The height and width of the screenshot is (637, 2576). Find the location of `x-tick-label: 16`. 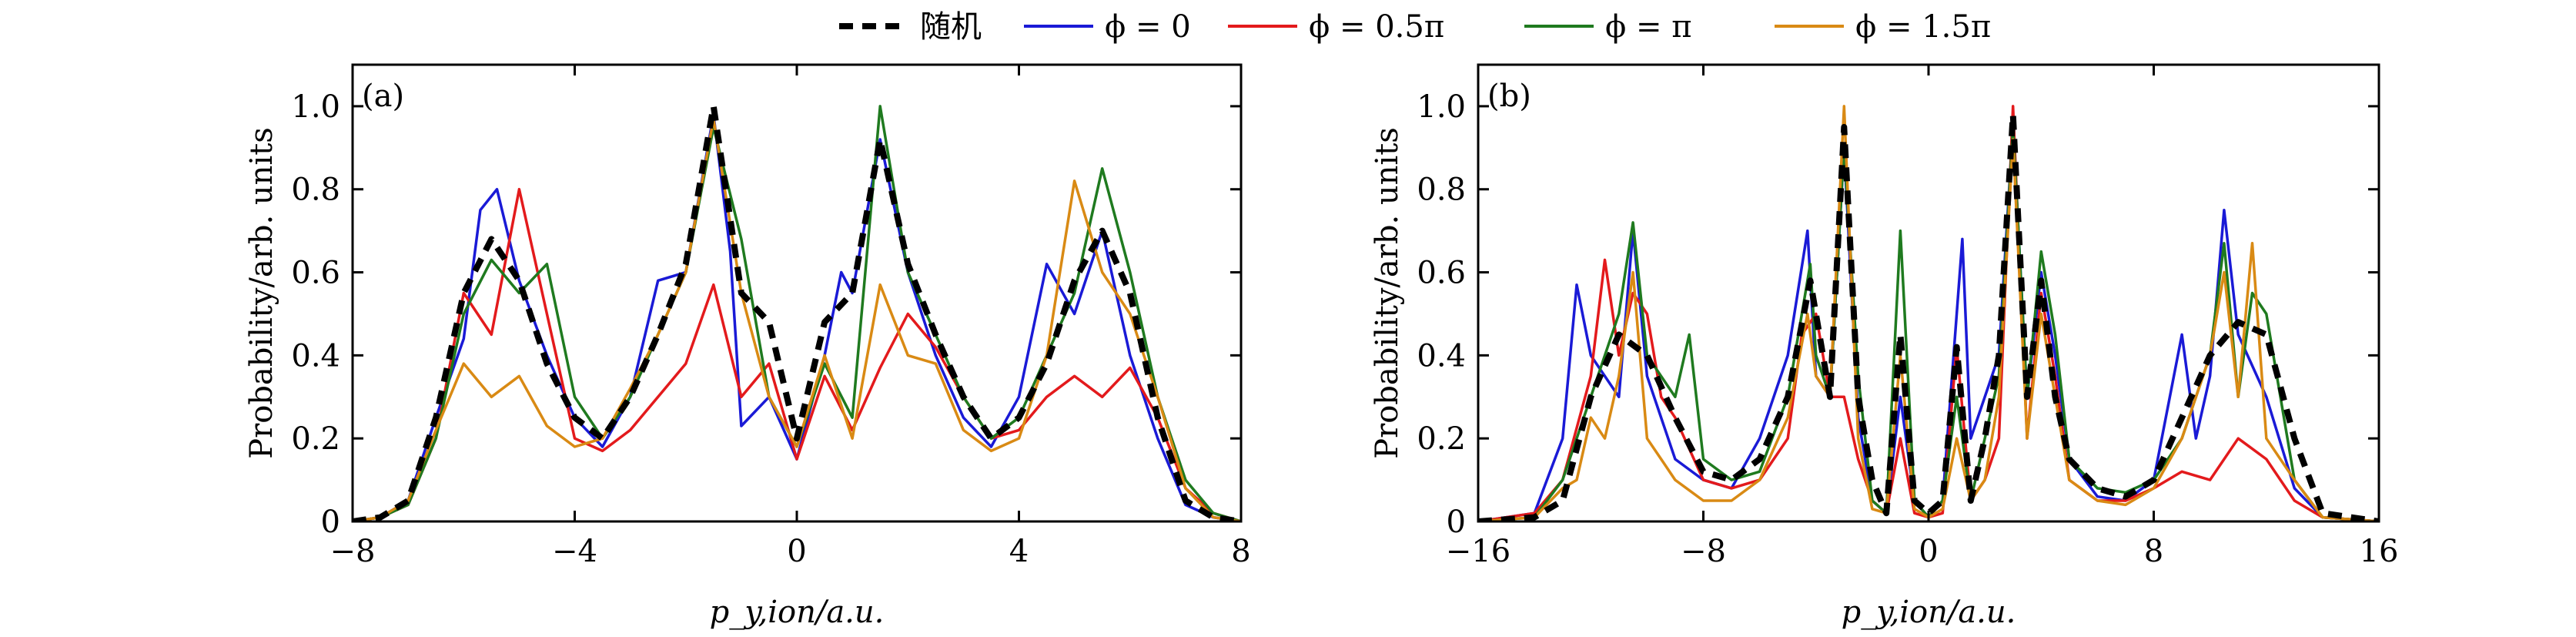

x-tick-label: 16 is located at coordinates (2379, 551).